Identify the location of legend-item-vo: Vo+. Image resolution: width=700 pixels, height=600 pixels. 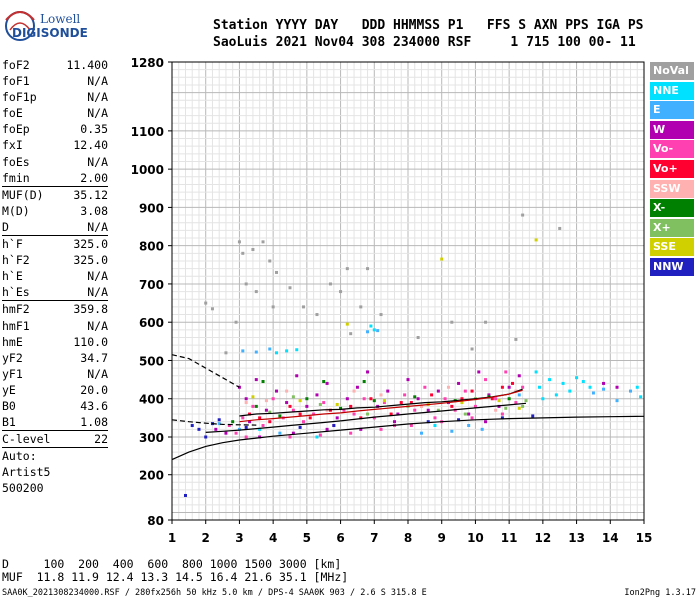
(672, 168).